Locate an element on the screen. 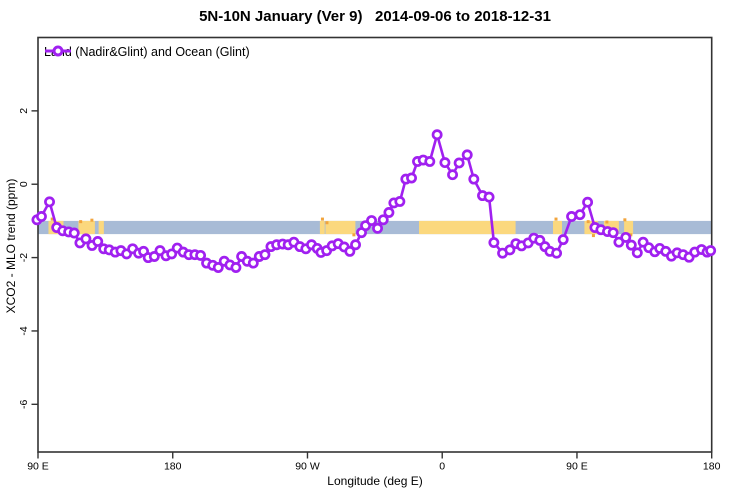 The width and height of the screenshot is (750, 500). legend: Land (Nadir&Glint) and Ocean (Glint) is located at coordinates (147, 52).